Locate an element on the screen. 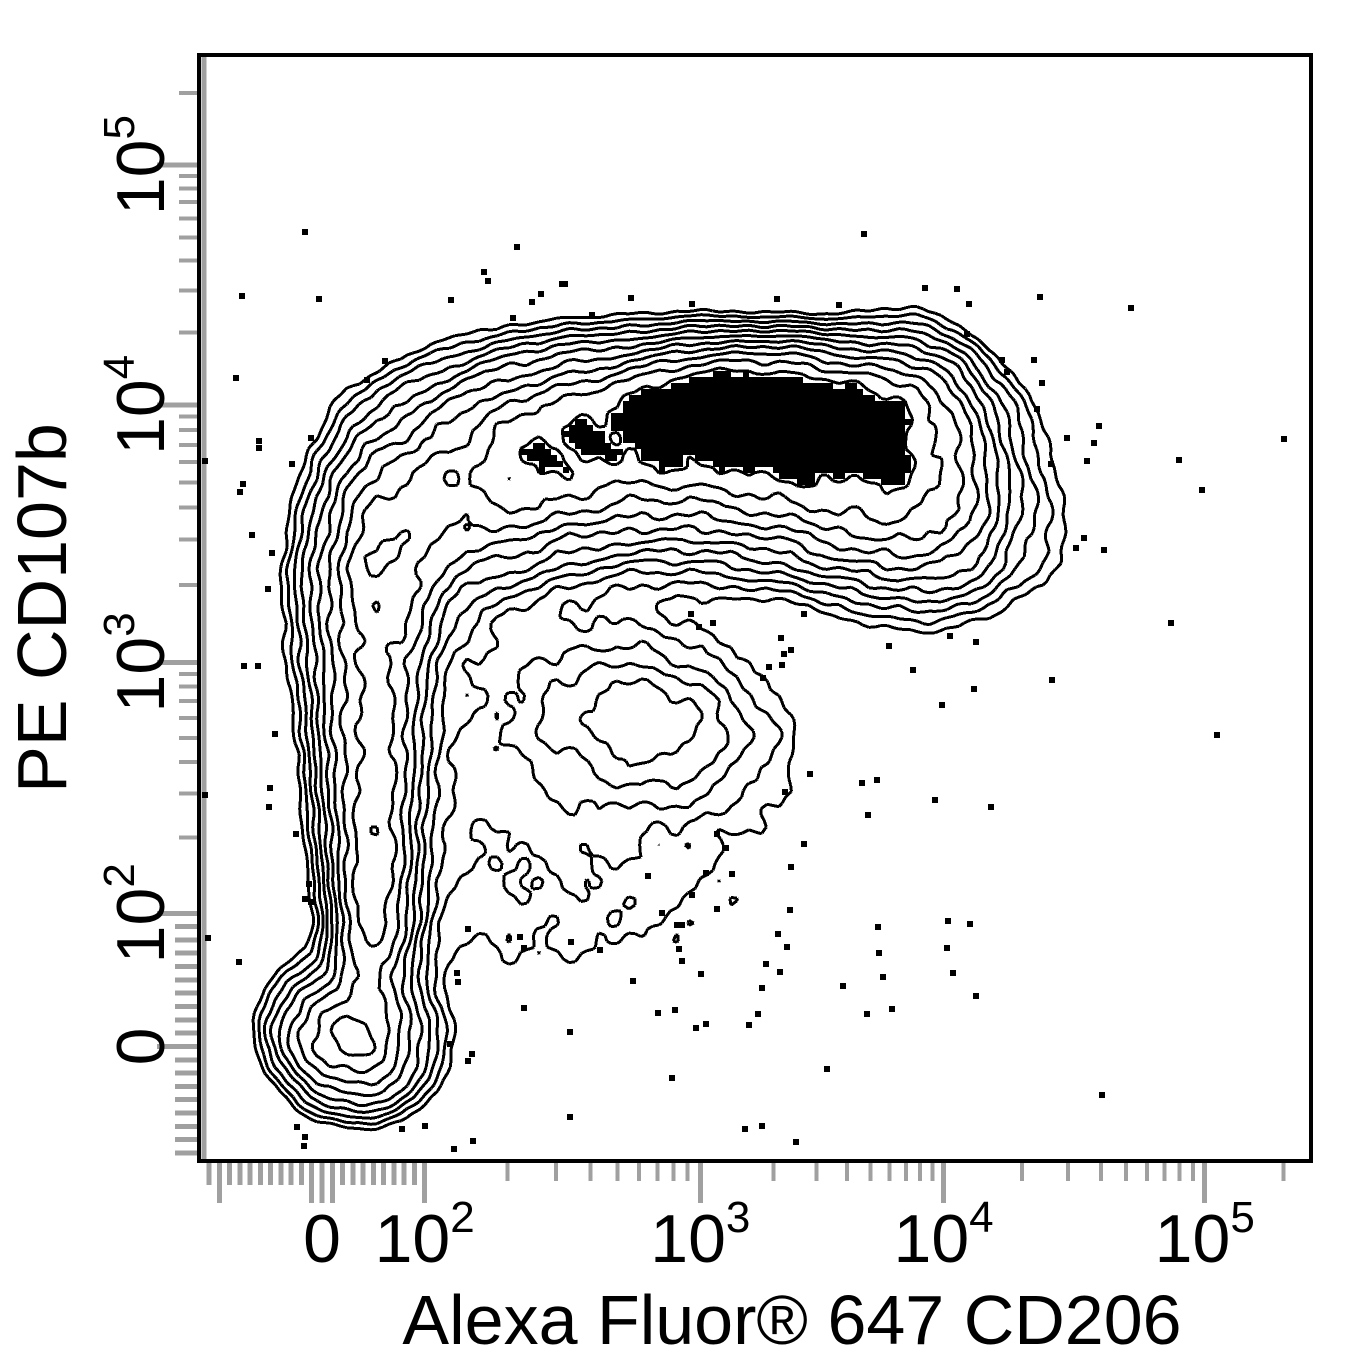 The height and width of the screenshot is (1369, 1366). y-axis-label: PE CD107b is located at coordinates (42, 608).